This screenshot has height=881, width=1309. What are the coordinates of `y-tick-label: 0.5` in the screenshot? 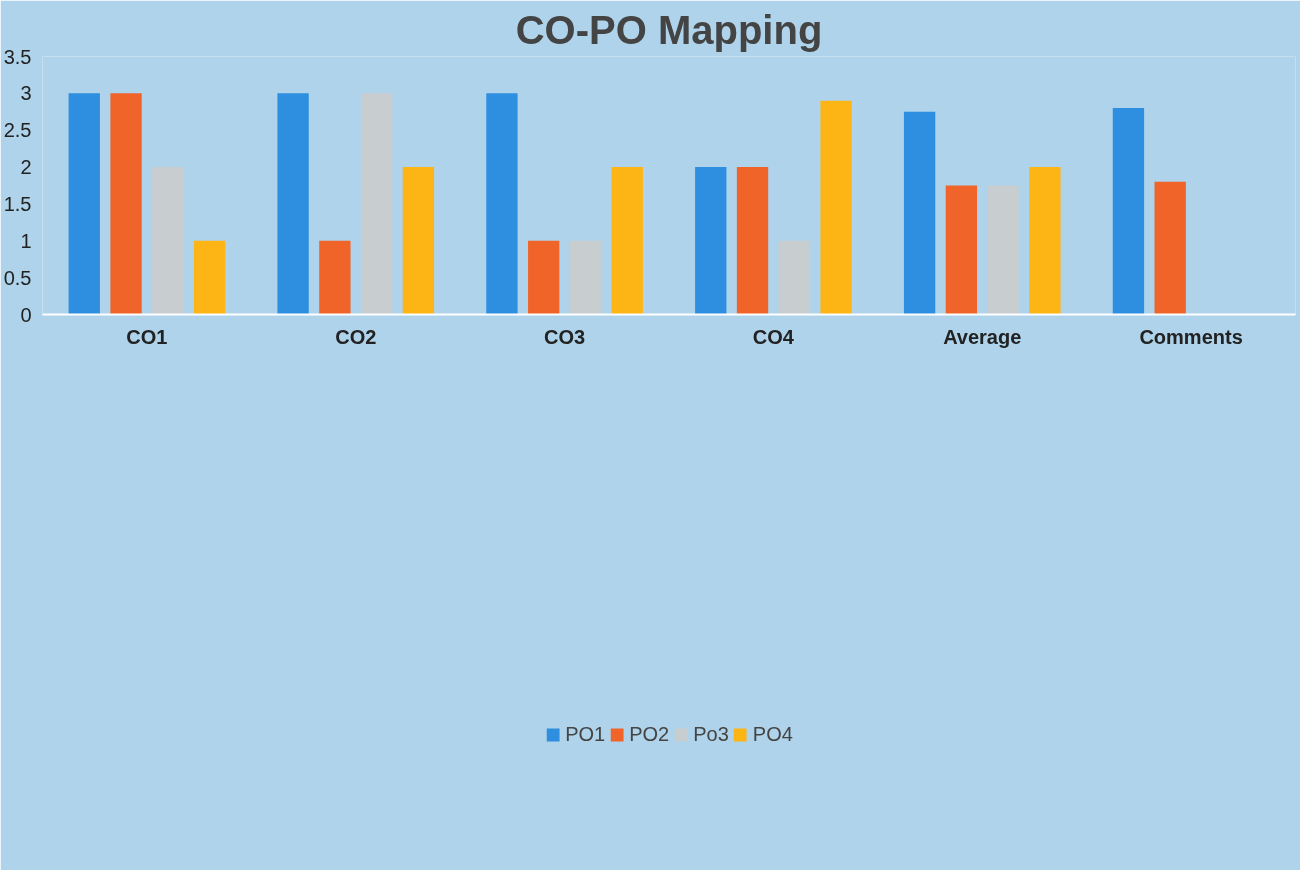 It's located at (17, 277).